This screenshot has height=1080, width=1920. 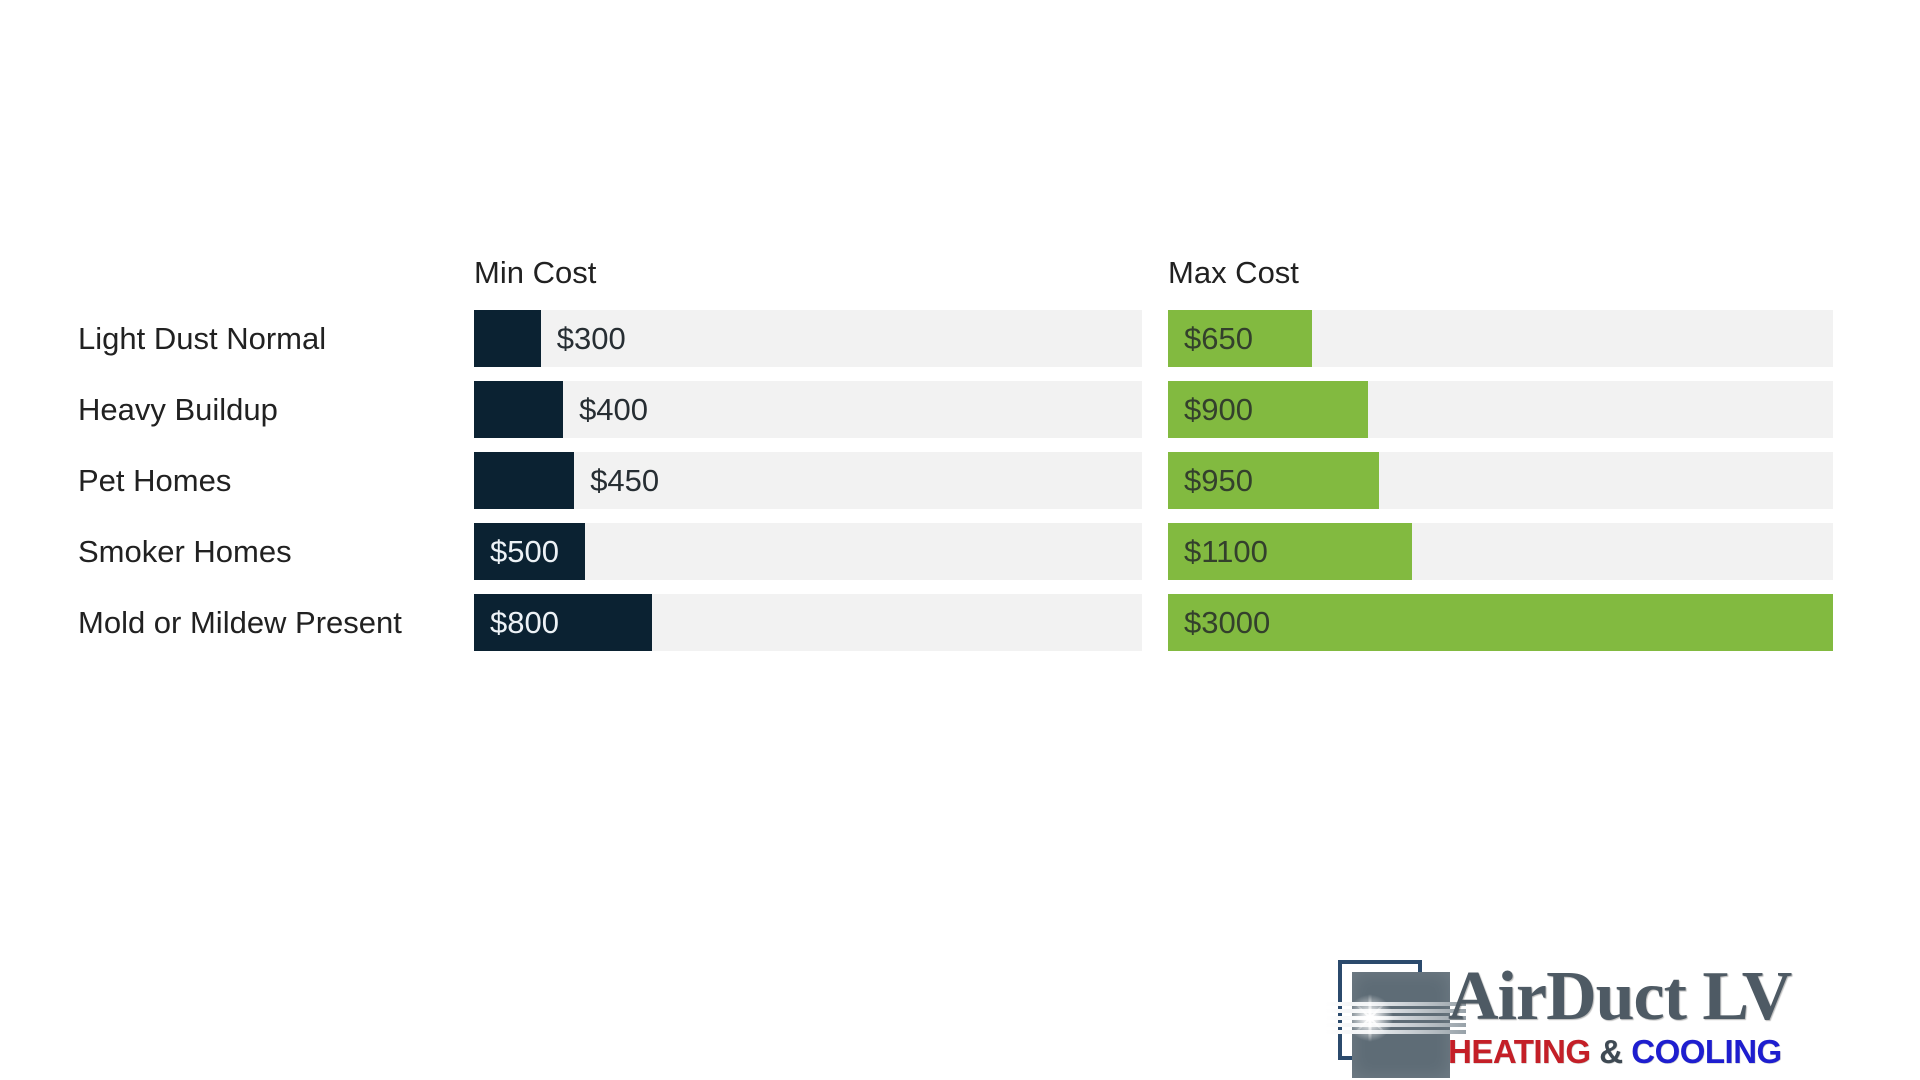 I want to click on logo-subtitle: HEATING & COOLING, so click(x=1619, y=1052).